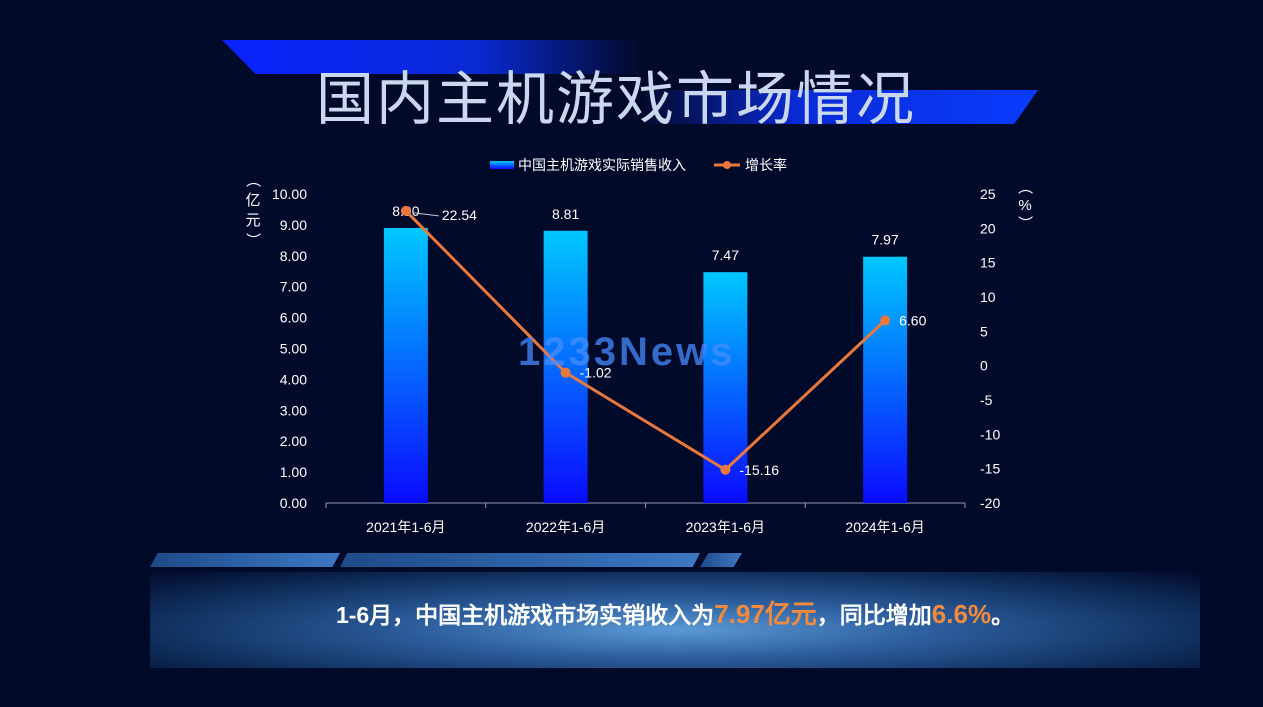  What do you see at coordinates (986, 400) in the screenshot?
I see `y-right-tick-label: -5` at bounding box center [986, 400].